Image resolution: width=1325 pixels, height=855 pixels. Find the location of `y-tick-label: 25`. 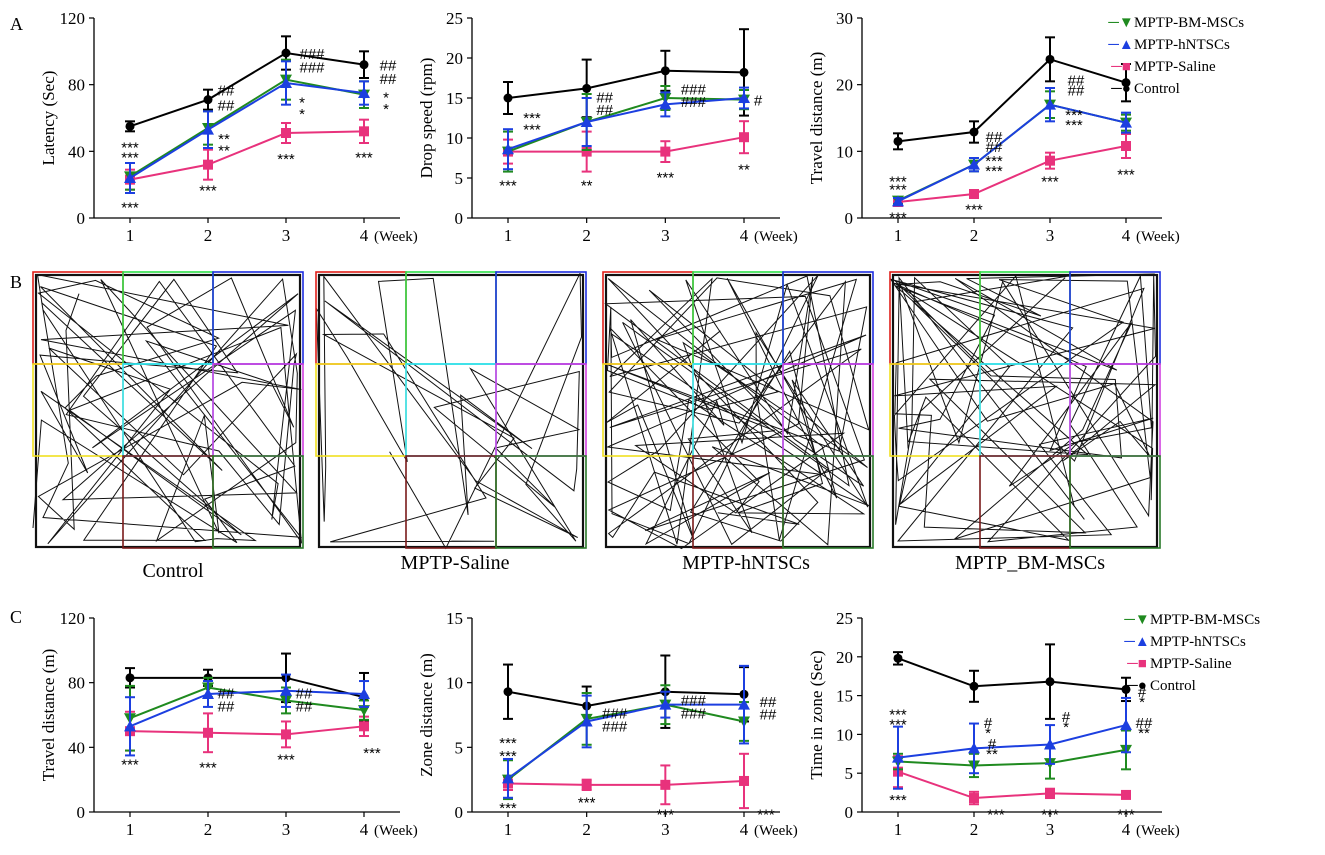

y-tick-label: 25 is located at coordinates (844, 618).